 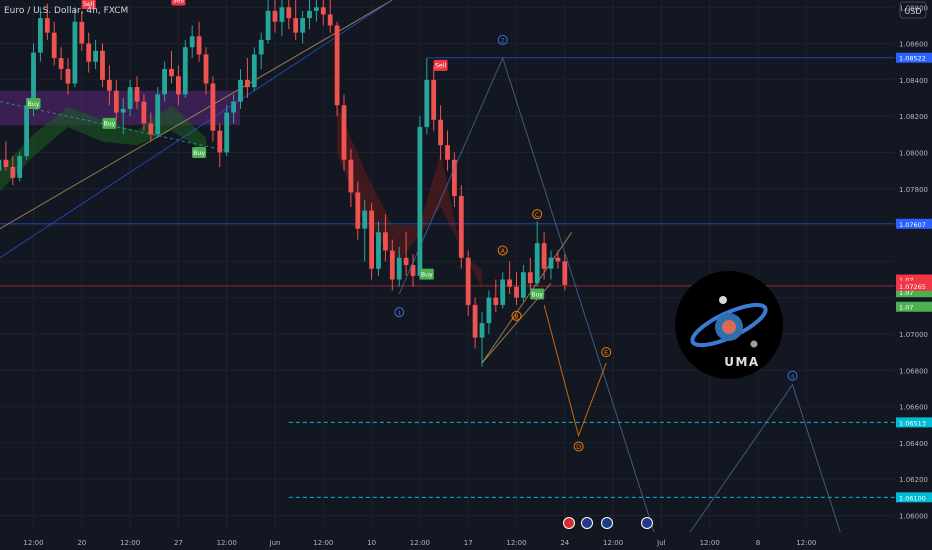 What do you see at coordinates (575, 371) in the screenshot?
I see `wave-path-orange` at bounding box center [575, 371].